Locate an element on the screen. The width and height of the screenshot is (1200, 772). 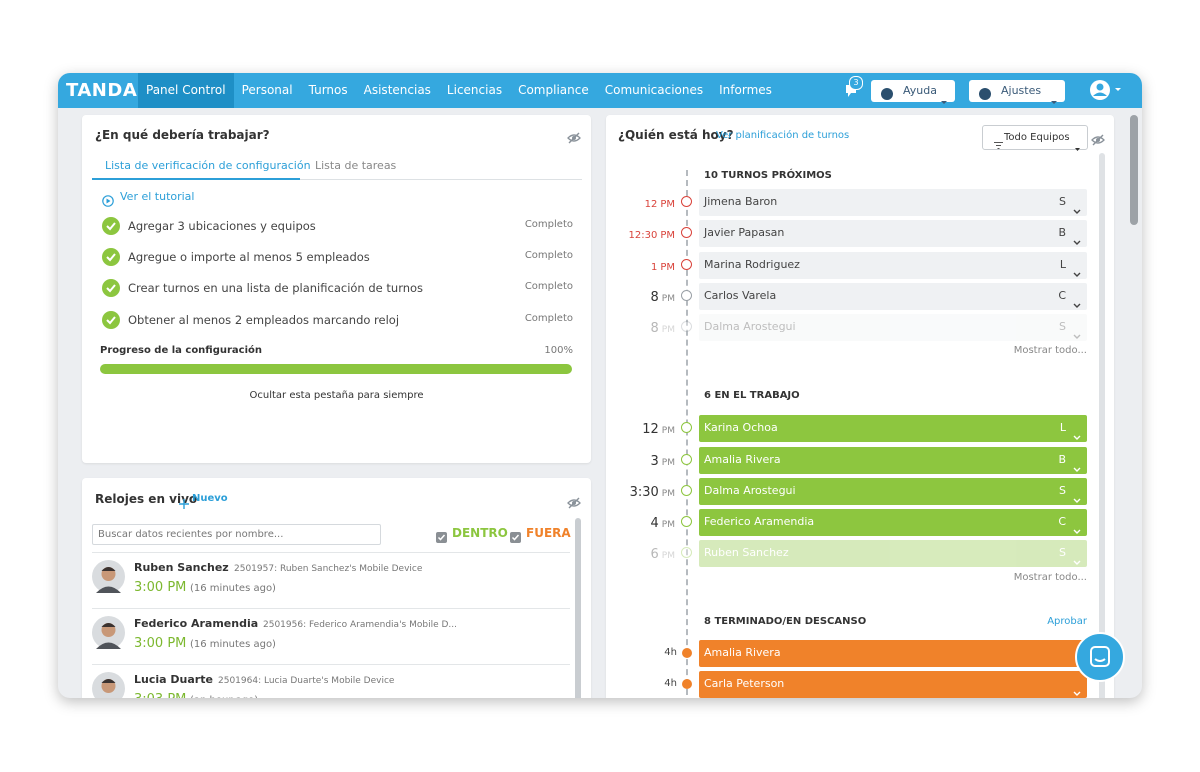
shift-time: 8 PM is located at coordinates (663, 296).